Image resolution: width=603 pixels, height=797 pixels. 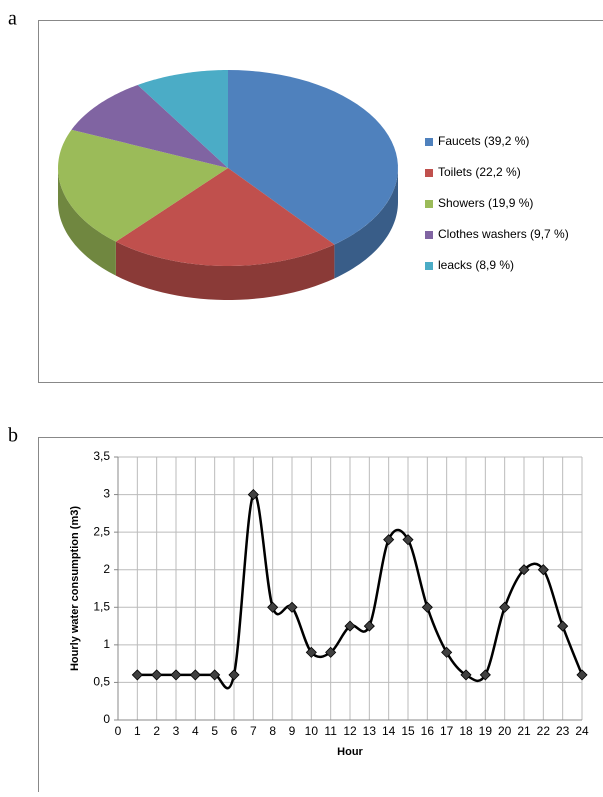 What do you see at coordinates (350, 752) in the screenshot?
I see `x-axis-label: Hour` at bounding box center [350, 752].